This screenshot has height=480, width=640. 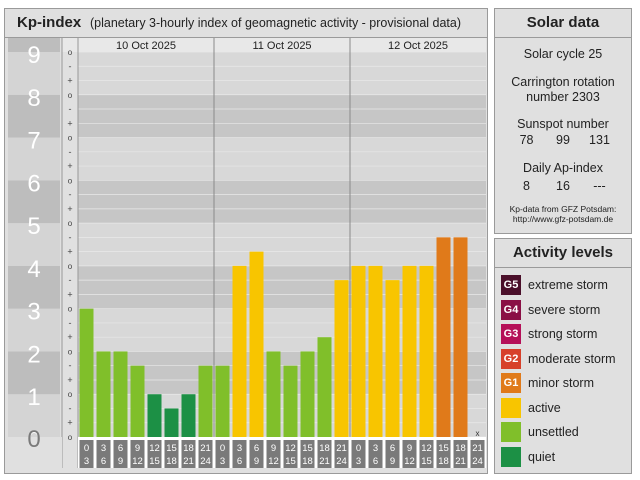 I want to click on kp-title: Kp-index, so click(x=49, y=22).